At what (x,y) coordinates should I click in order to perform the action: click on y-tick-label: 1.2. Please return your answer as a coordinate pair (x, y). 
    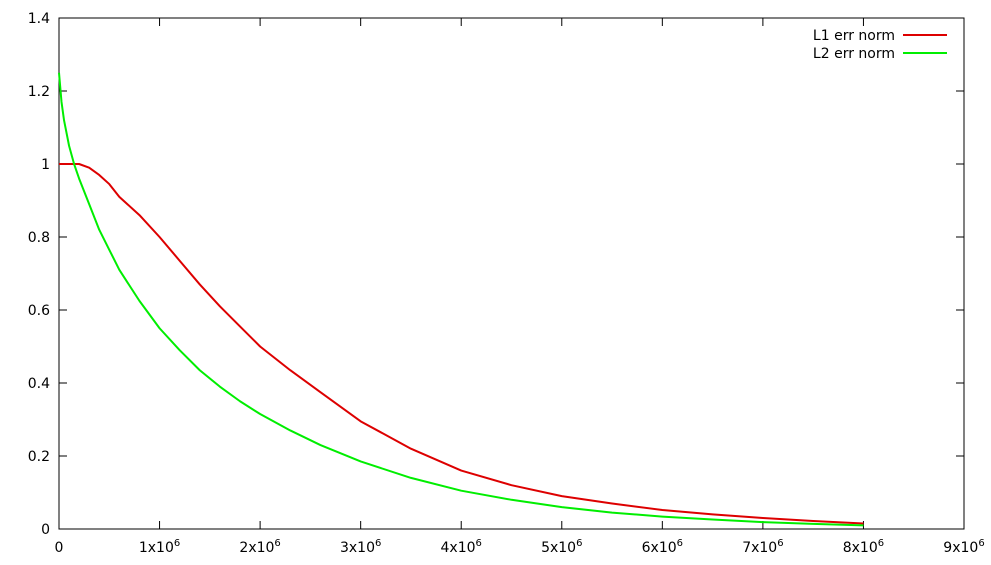
    Looking at the image, I should click on (39, 92).